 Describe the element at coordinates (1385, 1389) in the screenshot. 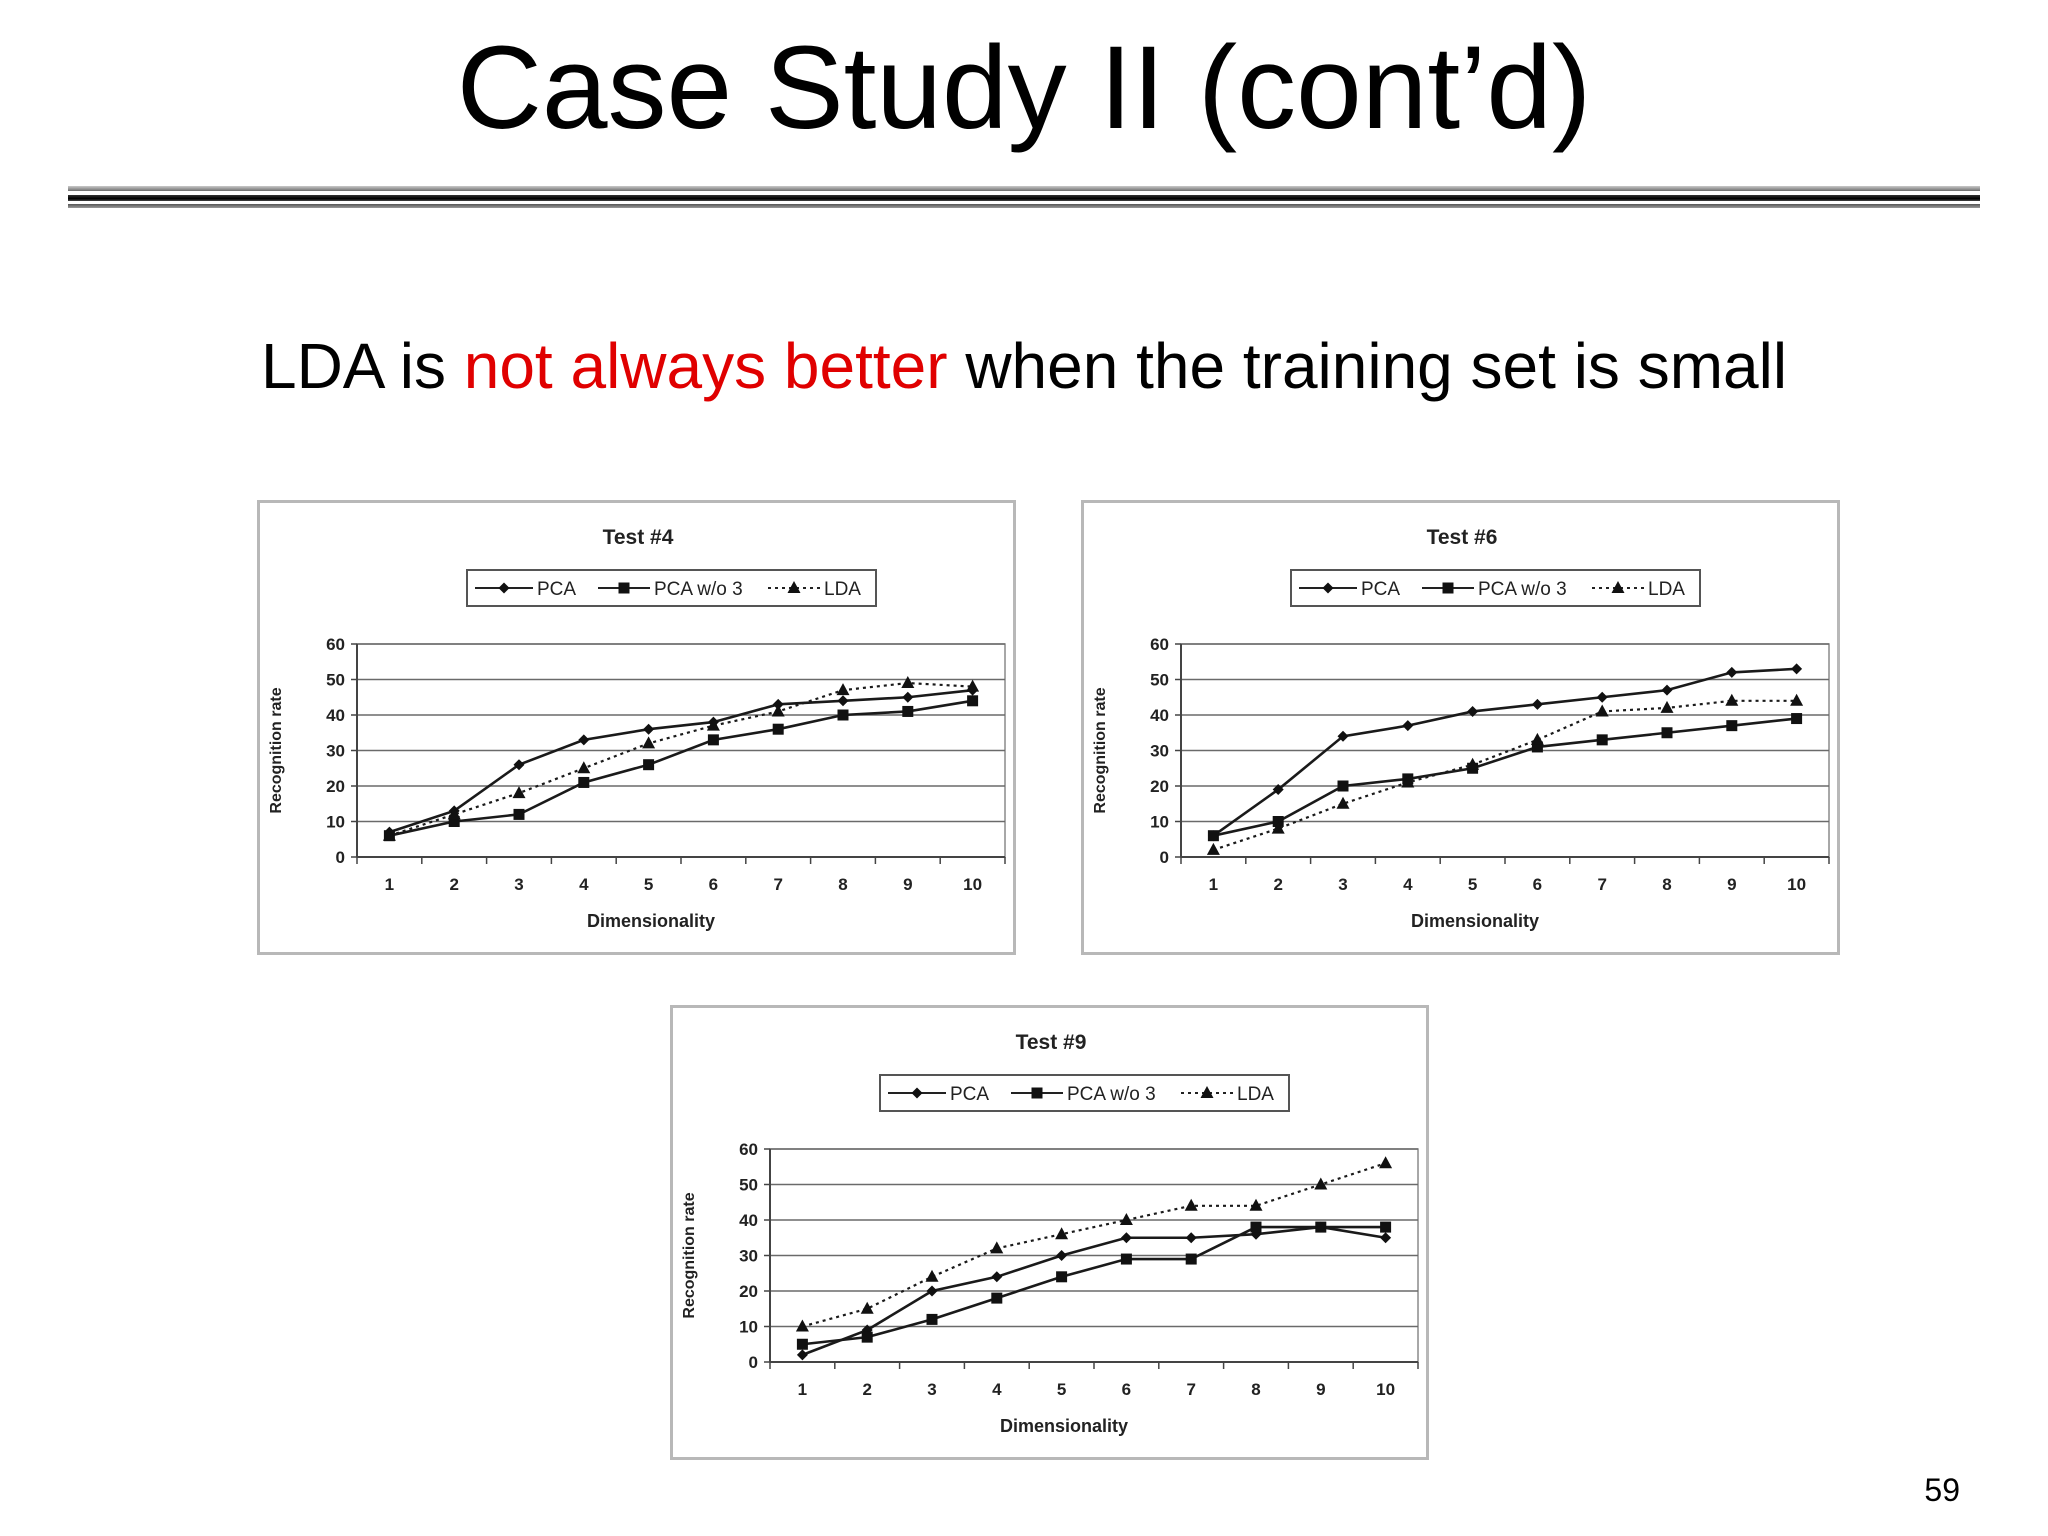

I see `x-tick-label: 10` at that location.